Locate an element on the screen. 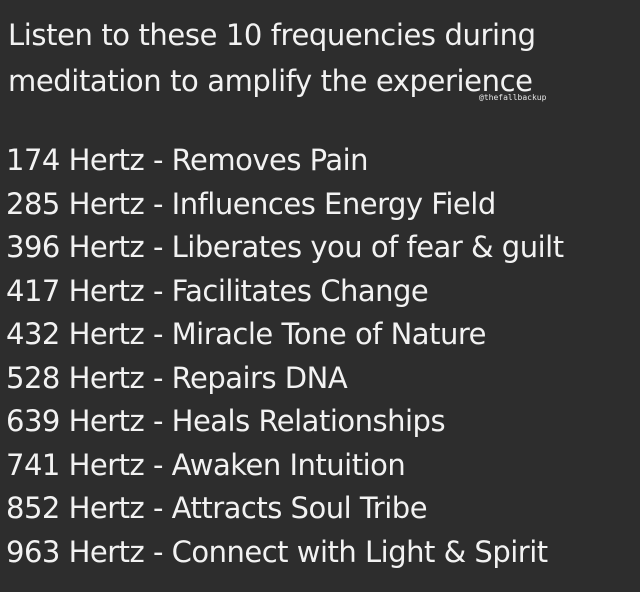  list-item: 528 Hertz - Repairs DNA is located at coordinates (177, 377).